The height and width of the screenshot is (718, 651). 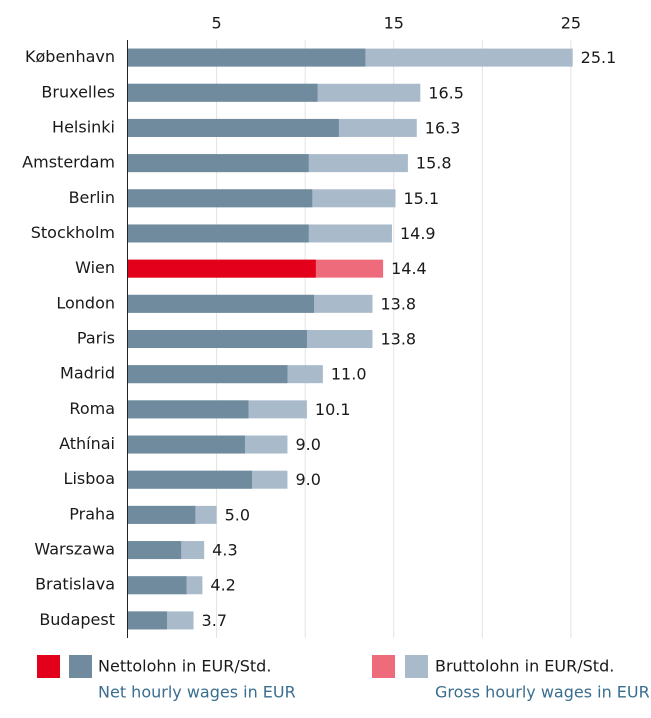 What do you see at coordinates (78, 91) in the screenshot?
I see `y-tick-label: Bruxelles` at bounding box center [78, 91].